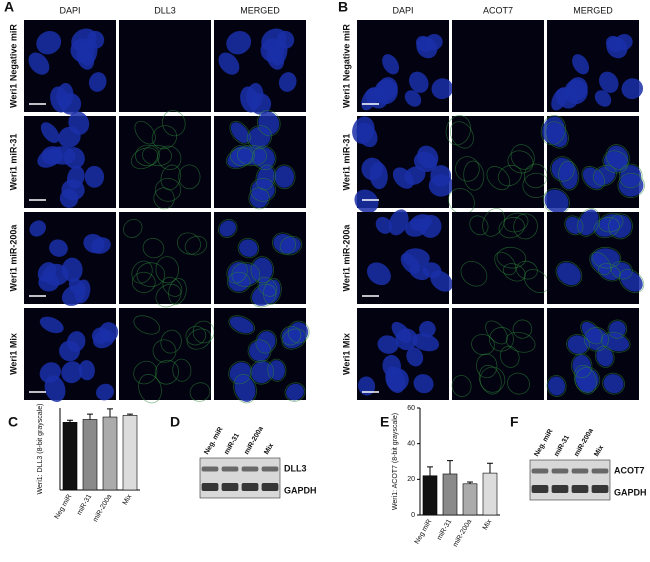  Describe the element at coordinates (498, 162) in the screenshot. I see `image-background` at that location.